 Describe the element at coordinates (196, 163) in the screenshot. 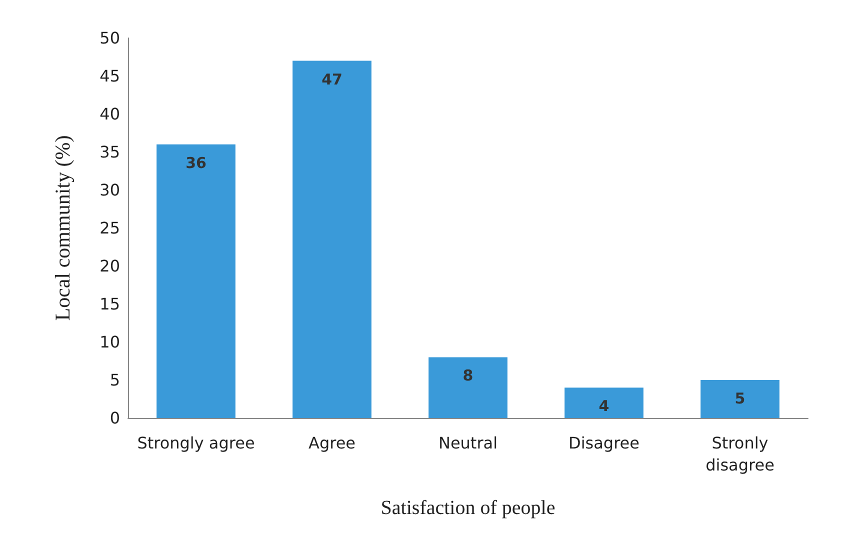

I see `data-label: 36` at that location.